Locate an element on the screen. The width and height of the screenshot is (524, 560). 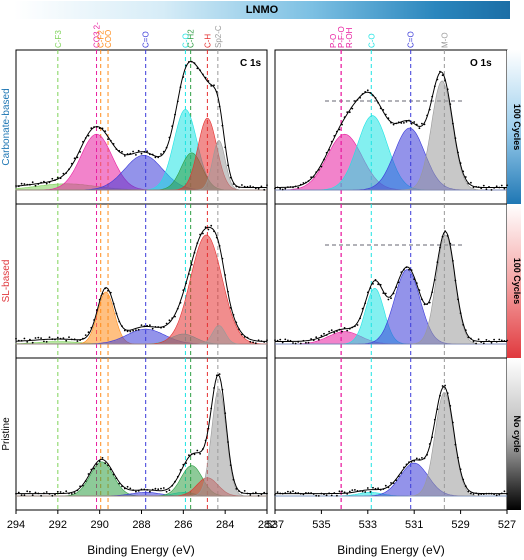
x-tick-label: 290 is located at coordinates (99, 525).